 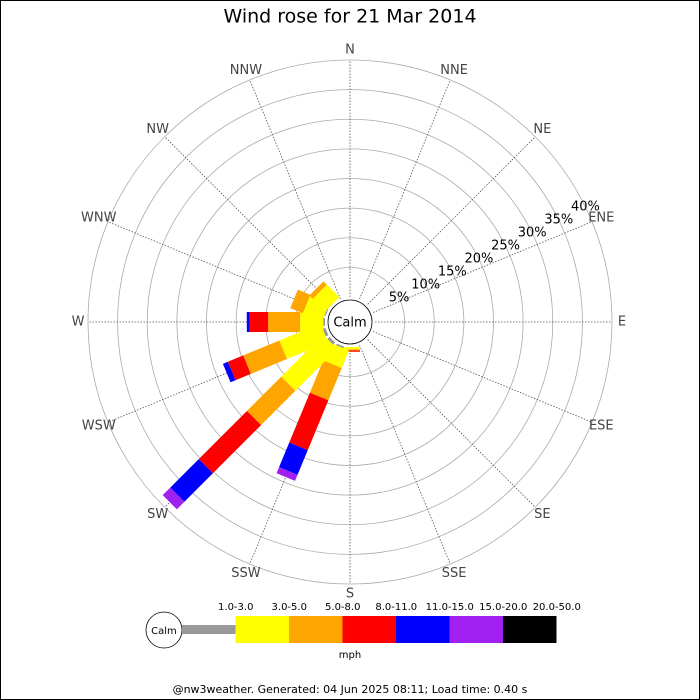 What do you see at coordinates (350, 655) in the screenshot?
I see `legend-unit: mph` at bounding box center [350, 655].